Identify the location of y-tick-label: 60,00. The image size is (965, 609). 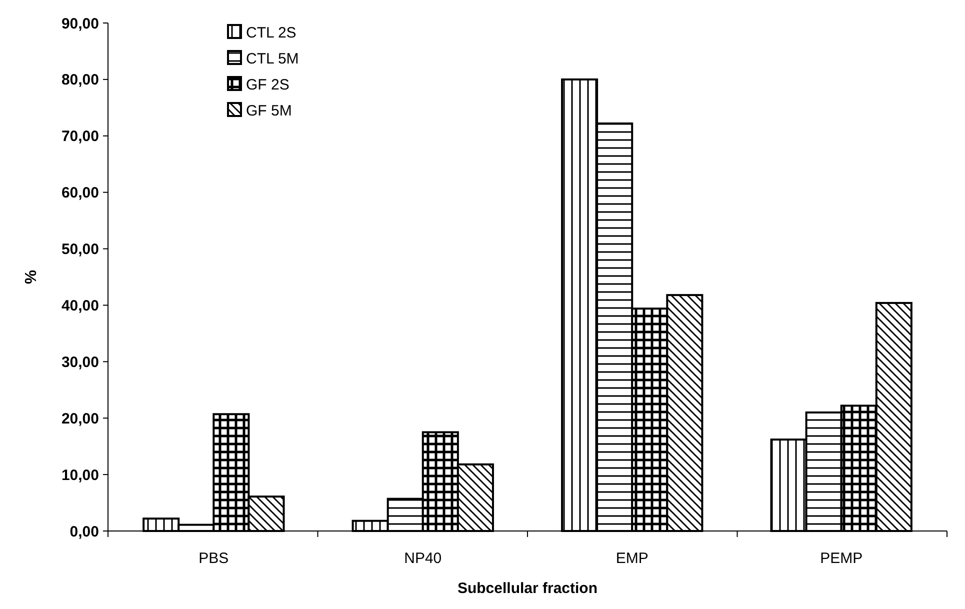
(80, 193).